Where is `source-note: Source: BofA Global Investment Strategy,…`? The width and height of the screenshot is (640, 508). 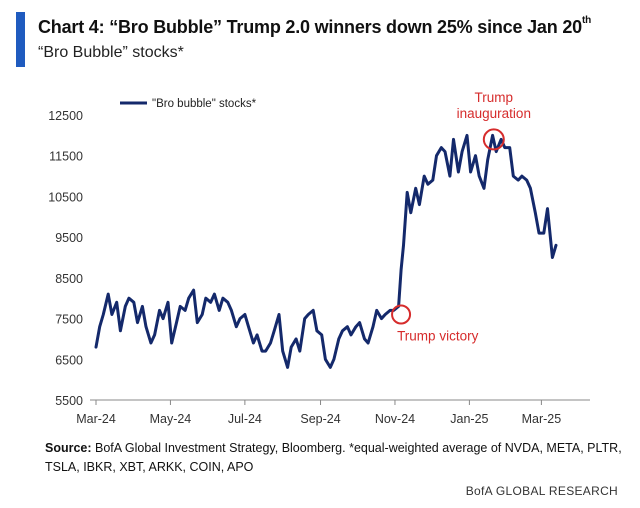 source-note: Source: BofA Global Investment Strategy,… is located at coordinates (333, 457).